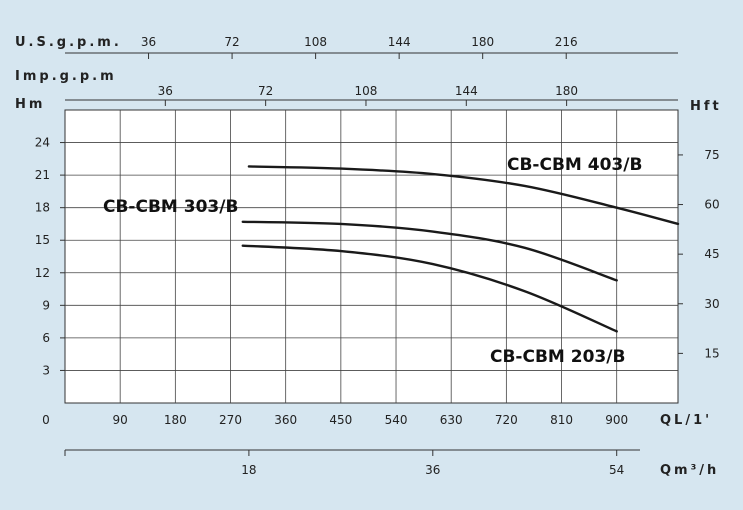 This screenshot has width=743, height=510. What do you see at coordinates (340, 420) in the screenshot?
I see `bottom-tick-label: 450` at bounding box center [340, 420].